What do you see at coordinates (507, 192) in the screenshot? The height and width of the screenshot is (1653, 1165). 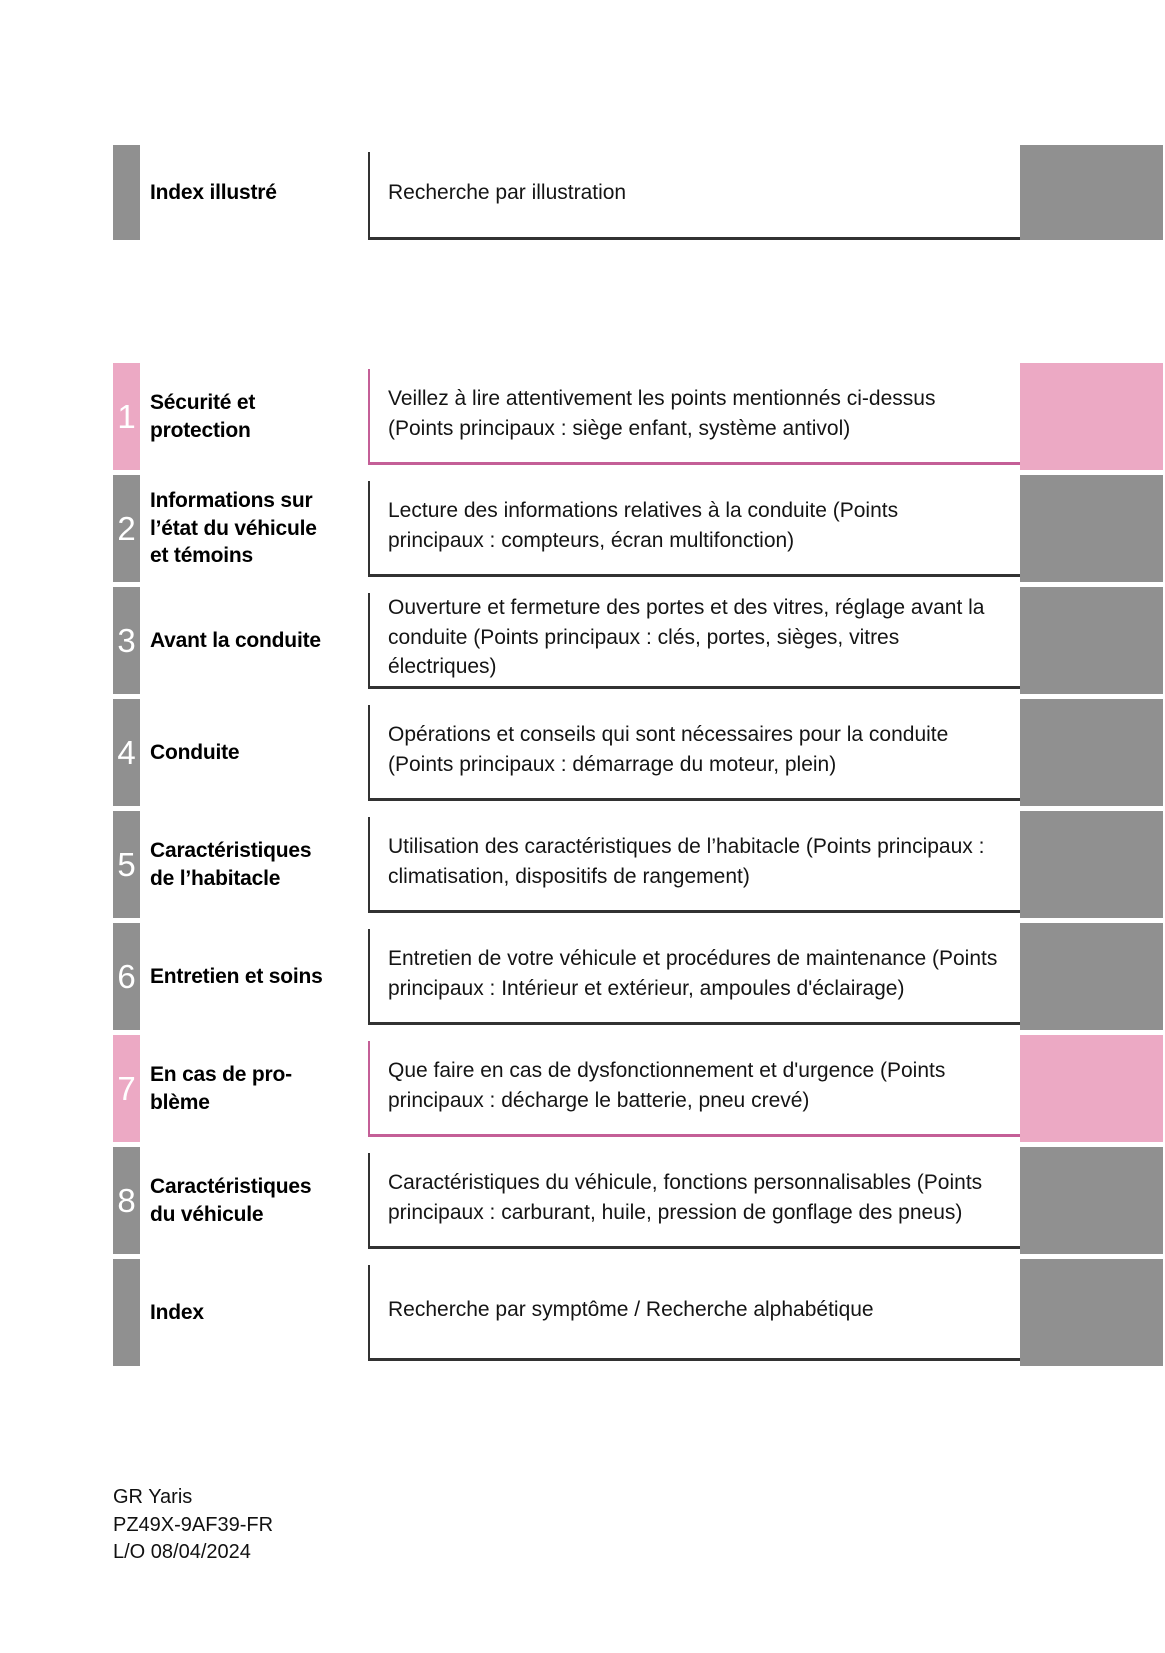 I see `section-description: Recherche par illustration` at bounding box center [507, 192].